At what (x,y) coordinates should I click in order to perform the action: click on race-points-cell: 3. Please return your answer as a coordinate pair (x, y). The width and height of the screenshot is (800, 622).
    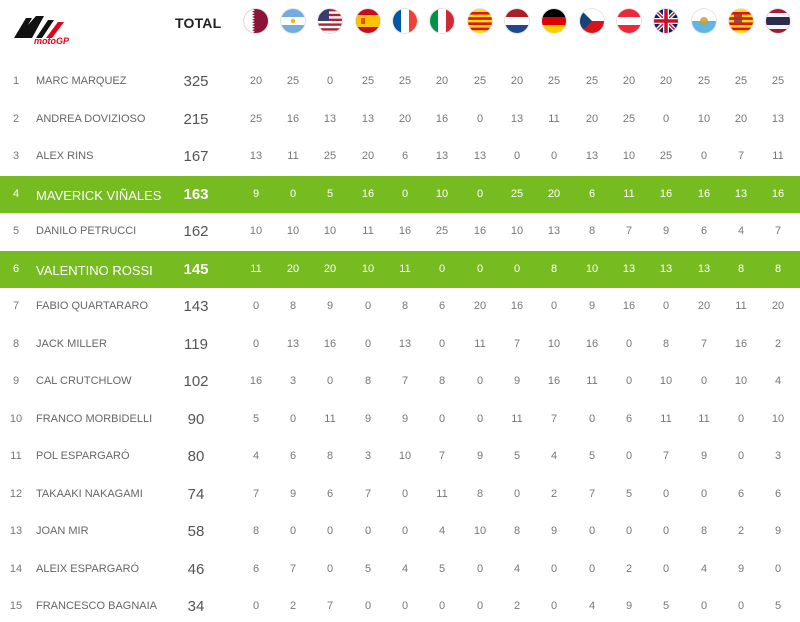
    Looking at the image, I should click on (368, 456).